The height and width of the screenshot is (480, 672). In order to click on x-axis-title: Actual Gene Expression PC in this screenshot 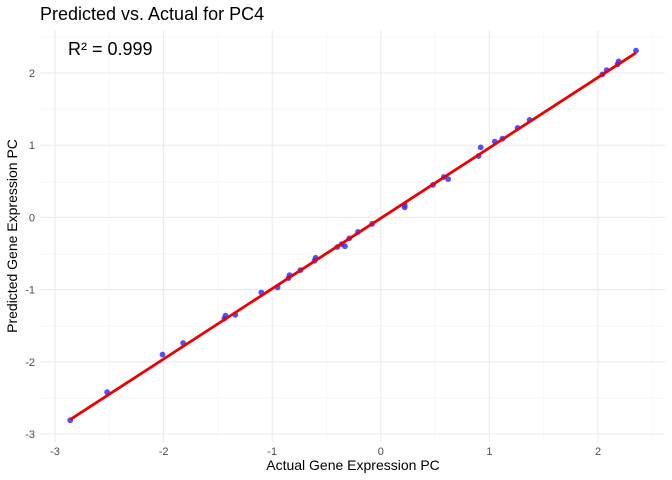, I will do `click(353, 465)`.